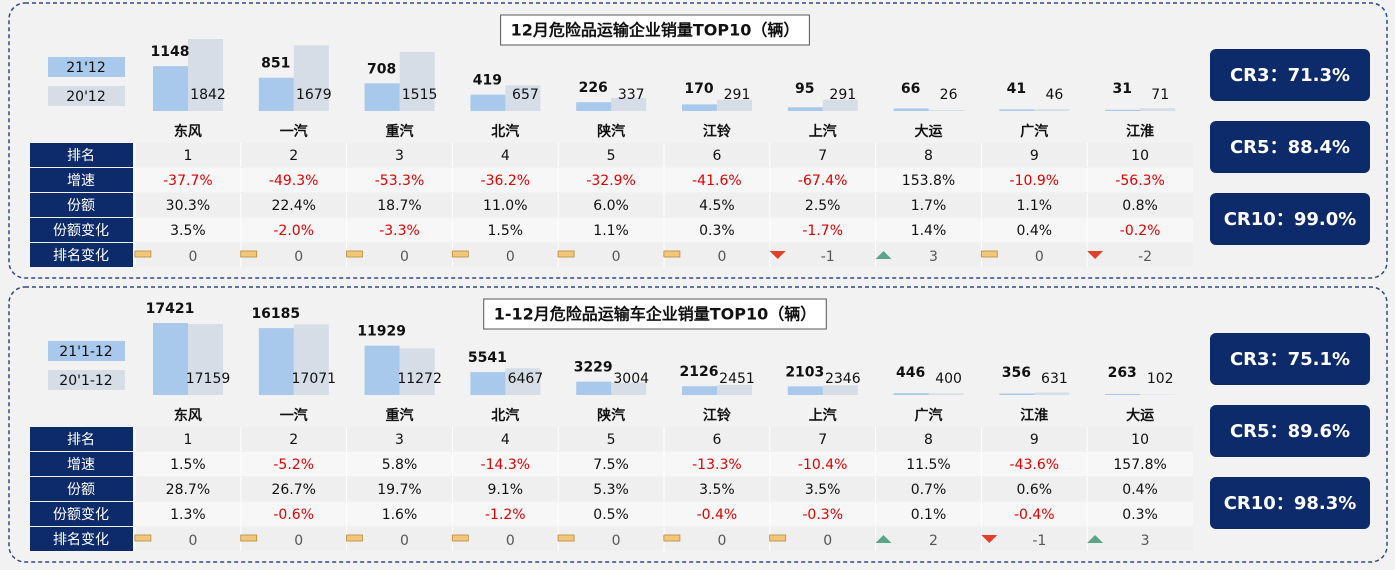 This screenshot has height=570, width=1395. Describe the element at coordinates (611, 156) in the screenshot. I see `cell: 5` at that location.